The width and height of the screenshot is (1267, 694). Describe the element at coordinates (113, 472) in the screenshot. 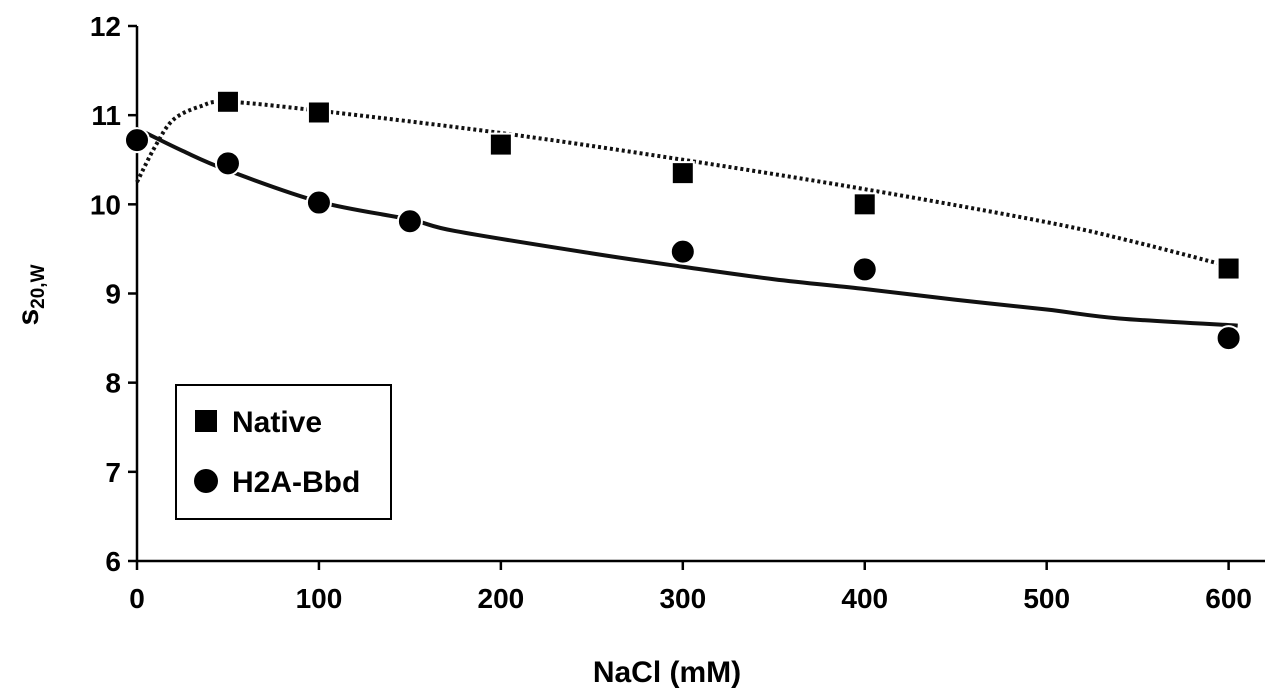

I see `y-tick-label: 7` at that location.